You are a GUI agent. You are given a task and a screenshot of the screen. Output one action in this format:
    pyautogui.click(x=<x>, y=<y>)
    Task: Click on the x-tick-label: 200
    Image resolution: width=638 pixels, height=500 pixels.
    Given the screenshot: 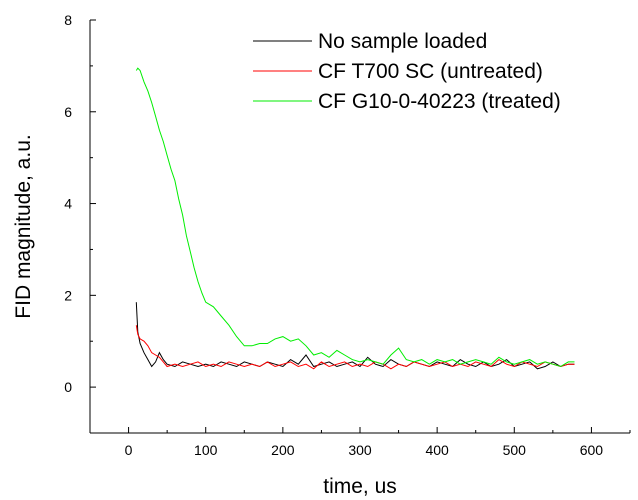 What is the action you would take?
    pyautogui.click(x=283, y=450)
    